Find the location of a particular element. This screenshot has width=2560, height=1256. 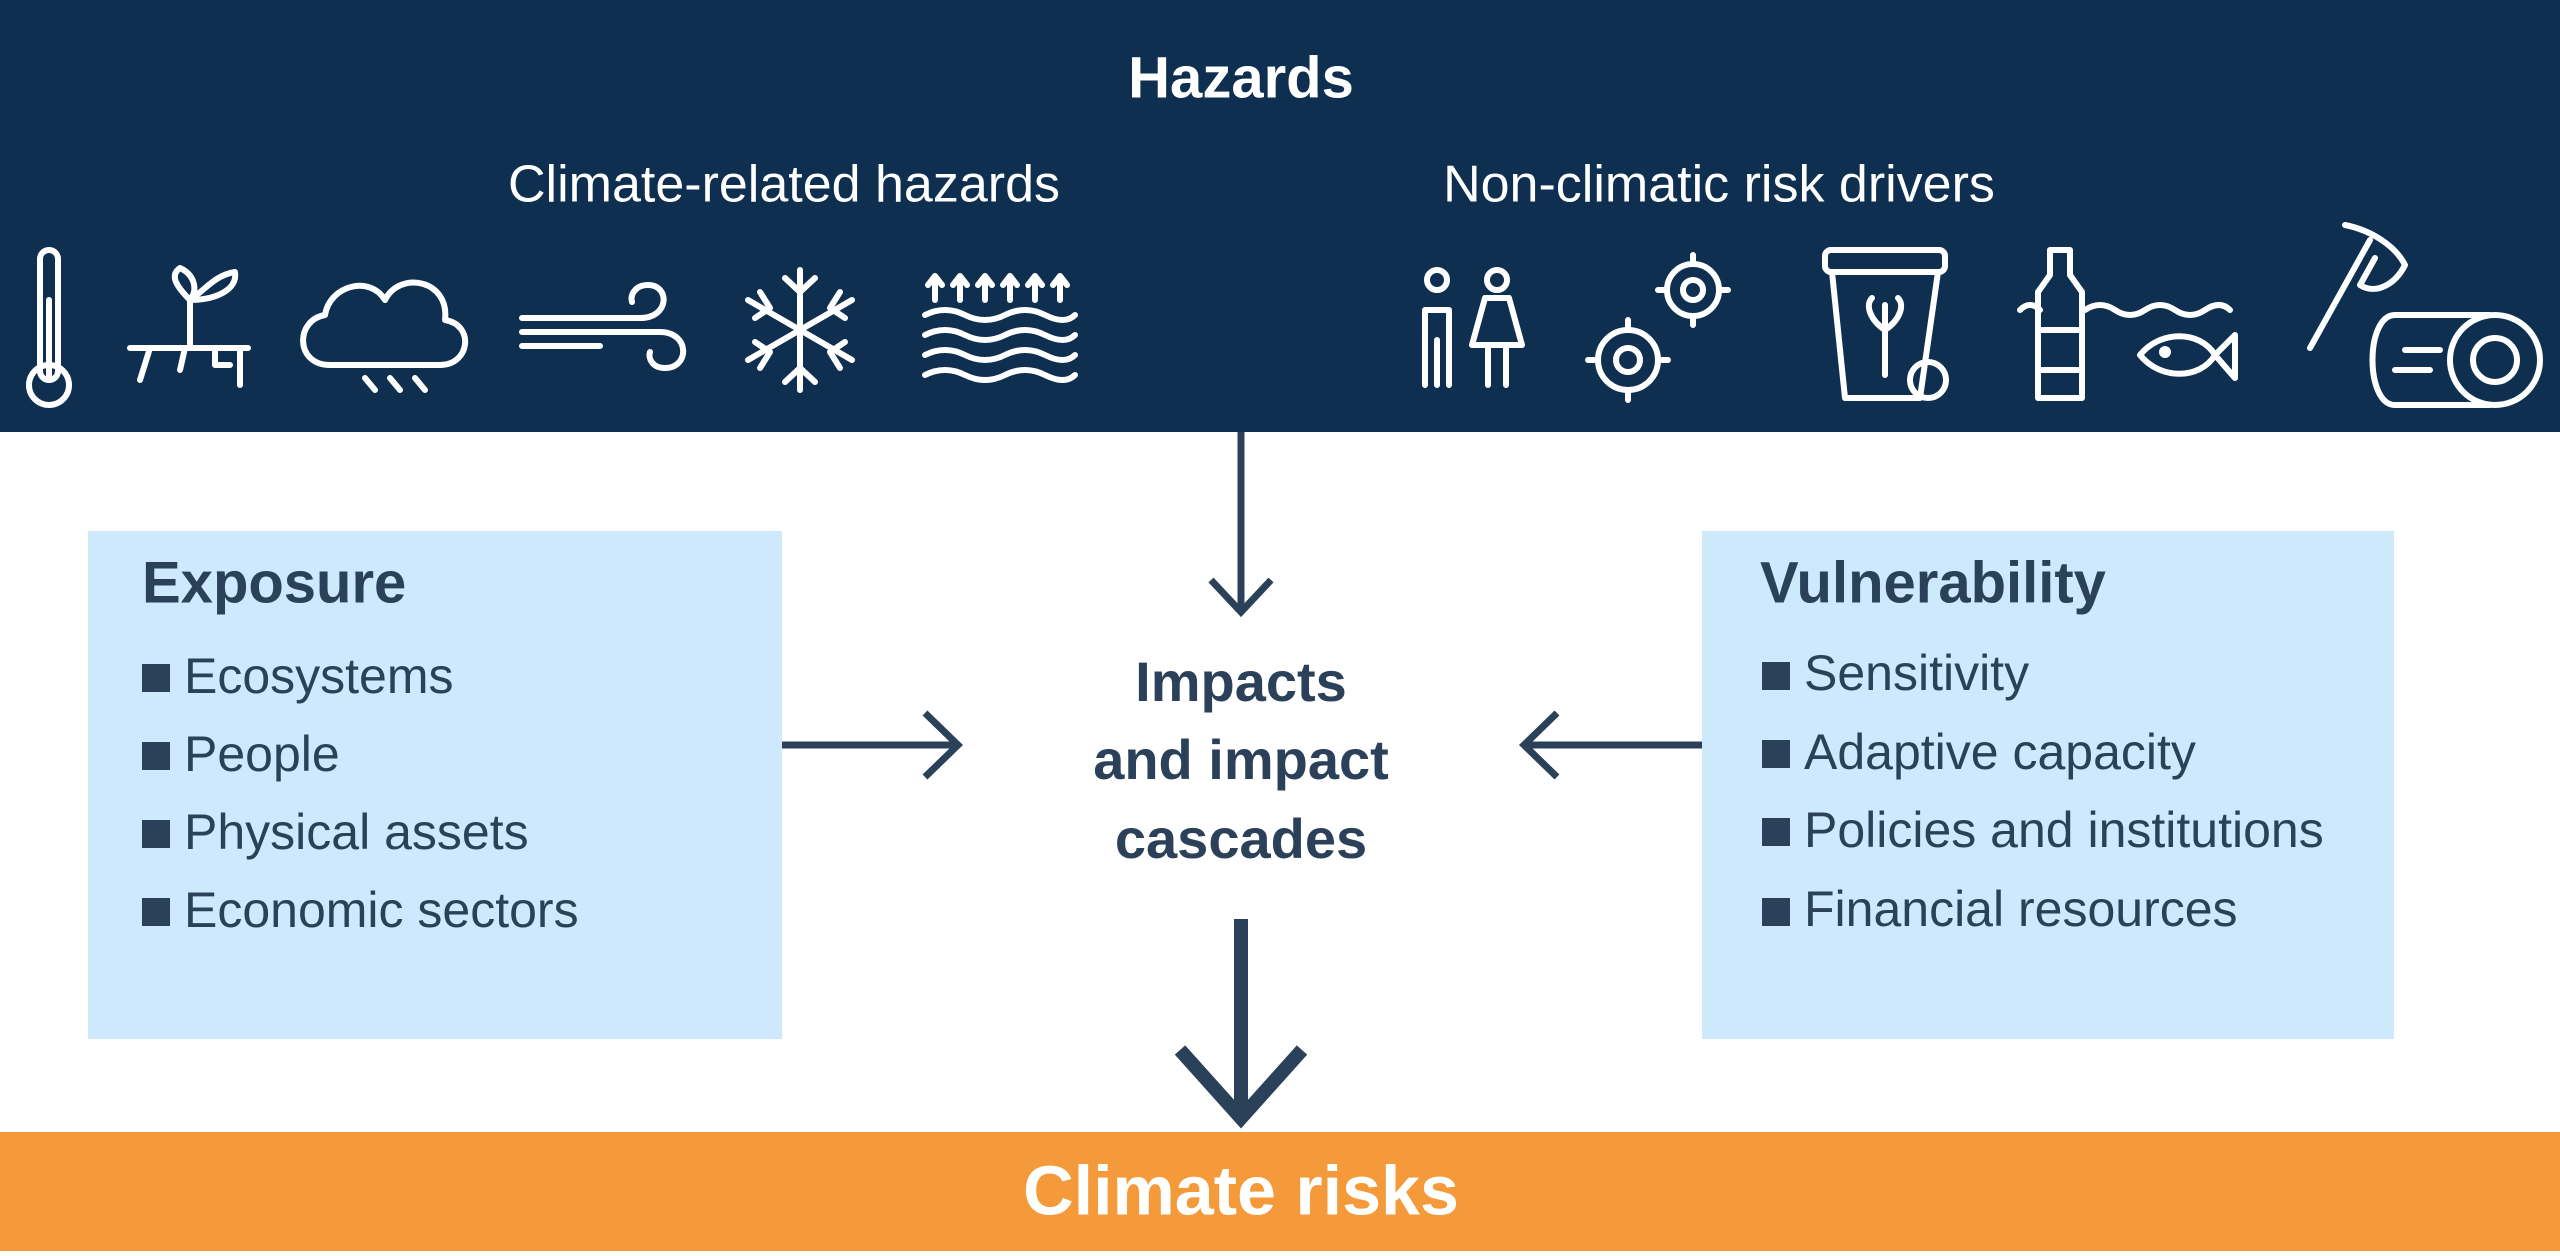

arrow-left-vulnerability is located at coordinates (1610, 745).